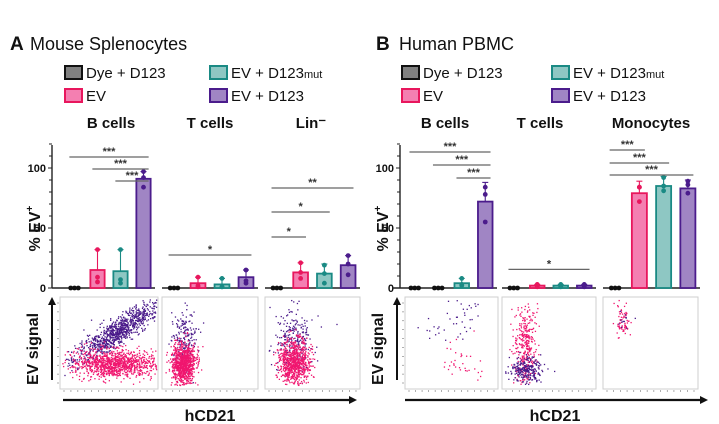 The width and height of the screenshot is (719, 424). Describe the element at coordinates (210, 416) in the screenshot. I see `flow-x-axis-title: hCD21` at that location.